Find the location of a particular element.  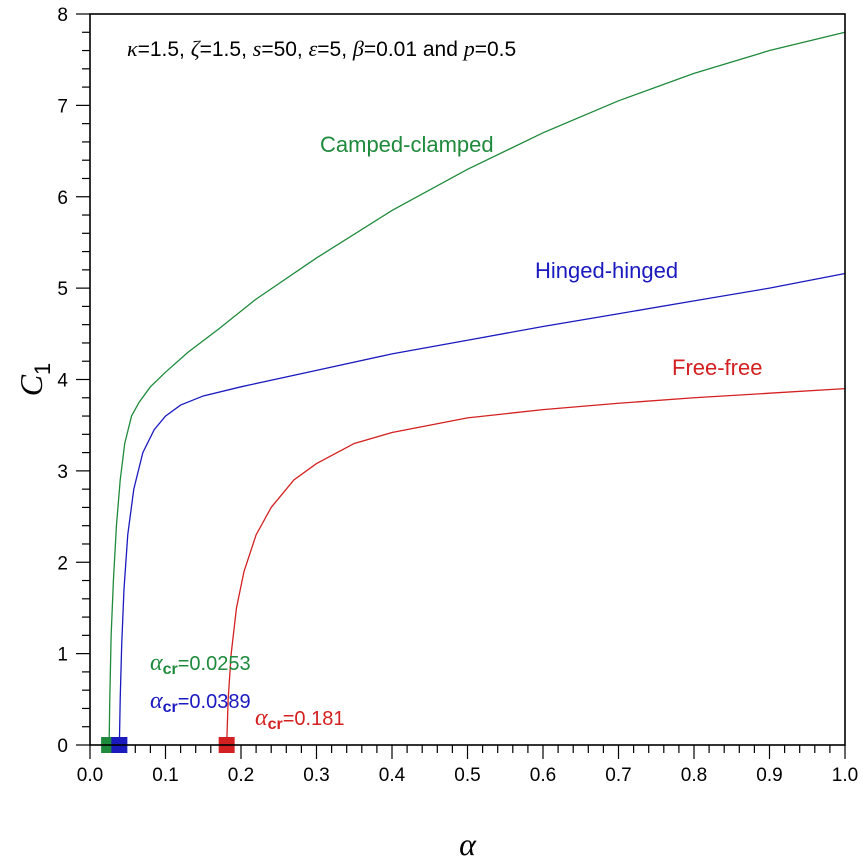

critical-value-label: αcr=0.0389 is located at coordinates (200, 702).